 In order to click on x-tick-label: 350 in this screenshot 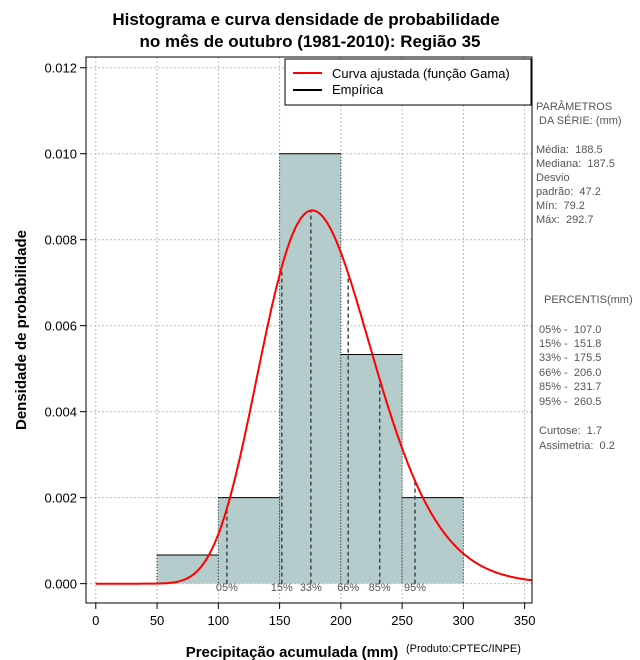, I will do `click(525, 620)`.